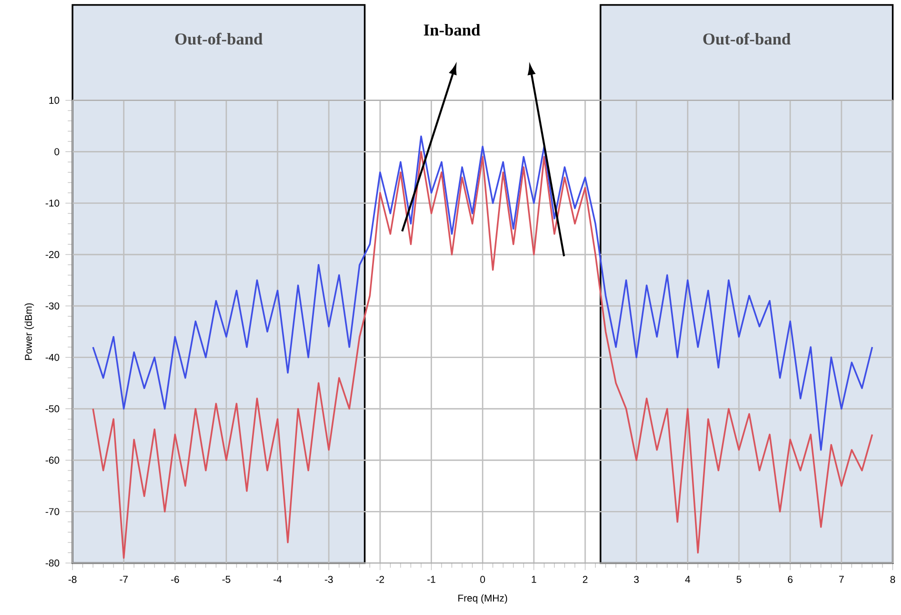 The width and height of the screenshot is (901, 615). Describe the element at coordinates (29, 331) in the screenshot. I see `y-axis-title: Power (dBm)` at that location.